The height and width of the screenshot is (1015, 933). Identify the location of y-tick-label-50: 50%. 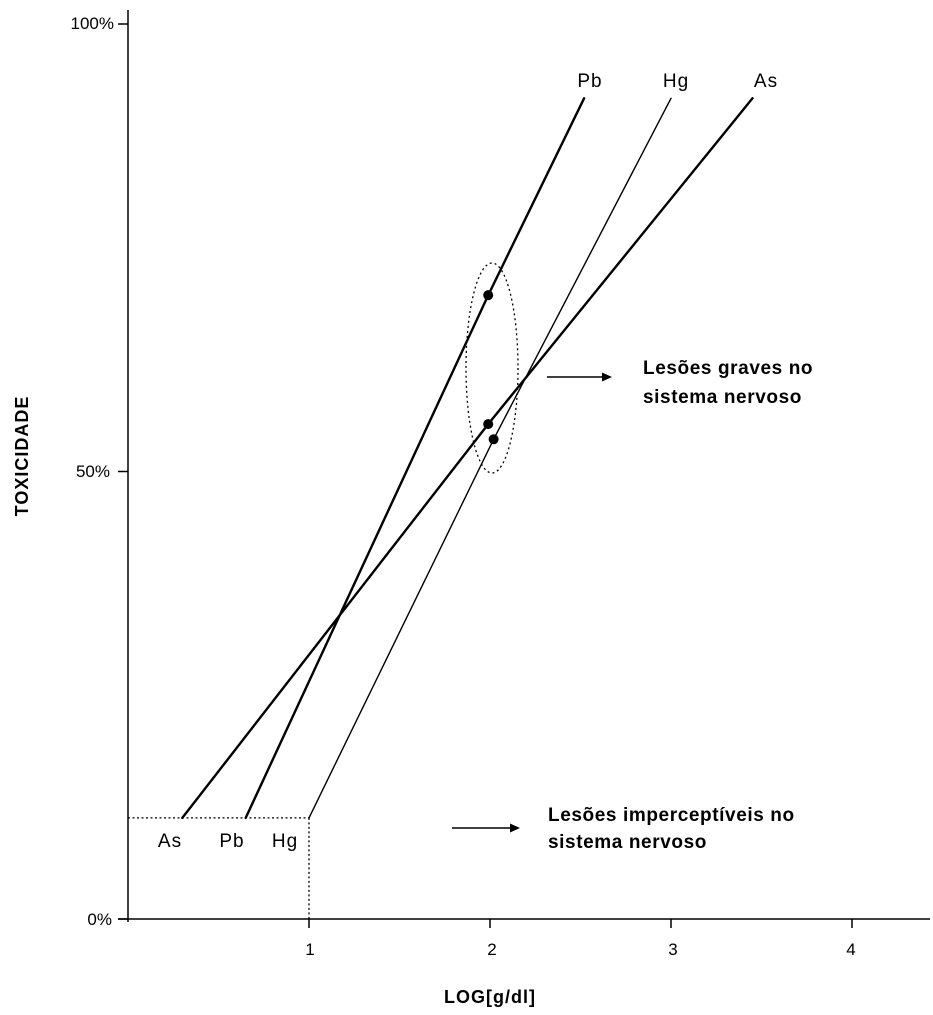
(93, 471).